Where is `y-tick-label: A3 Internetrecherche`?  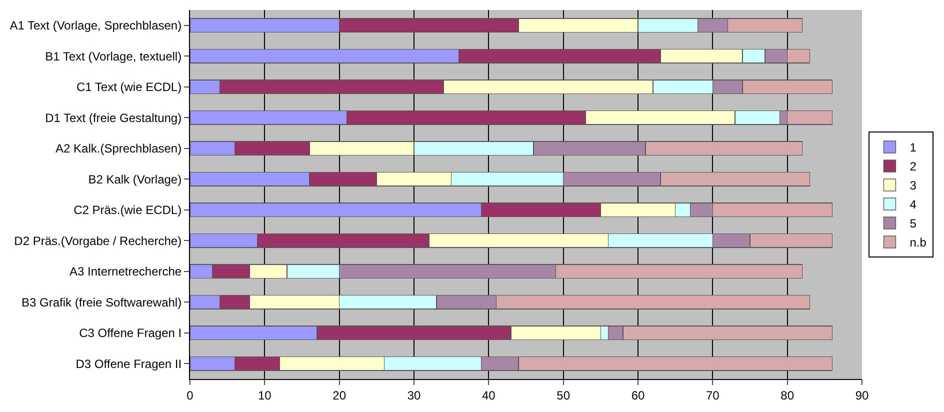
y-tick-label: A3 Internetrecherche is located at coordinates (126, 271).